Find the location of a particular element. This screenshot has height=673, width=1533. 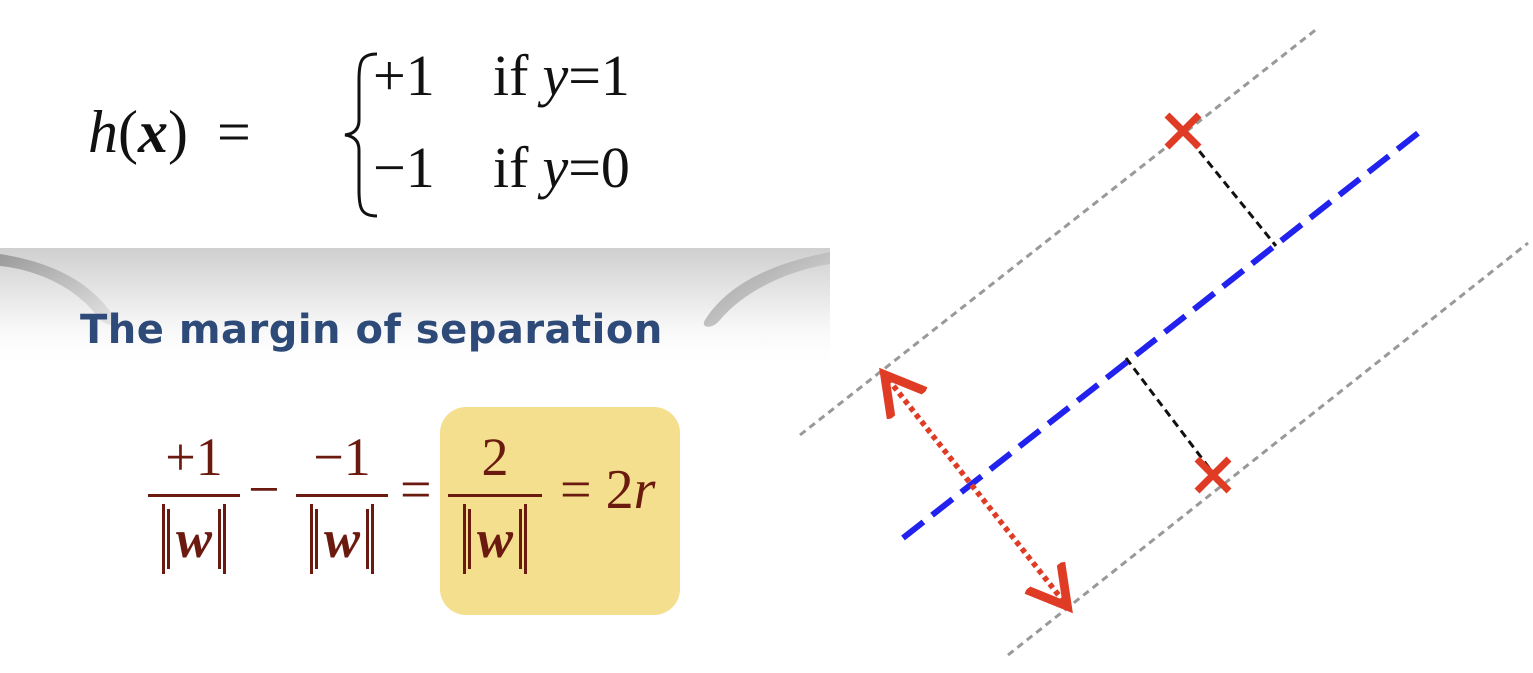

case-positive-num: 1 is located at coordinates (615, 75).